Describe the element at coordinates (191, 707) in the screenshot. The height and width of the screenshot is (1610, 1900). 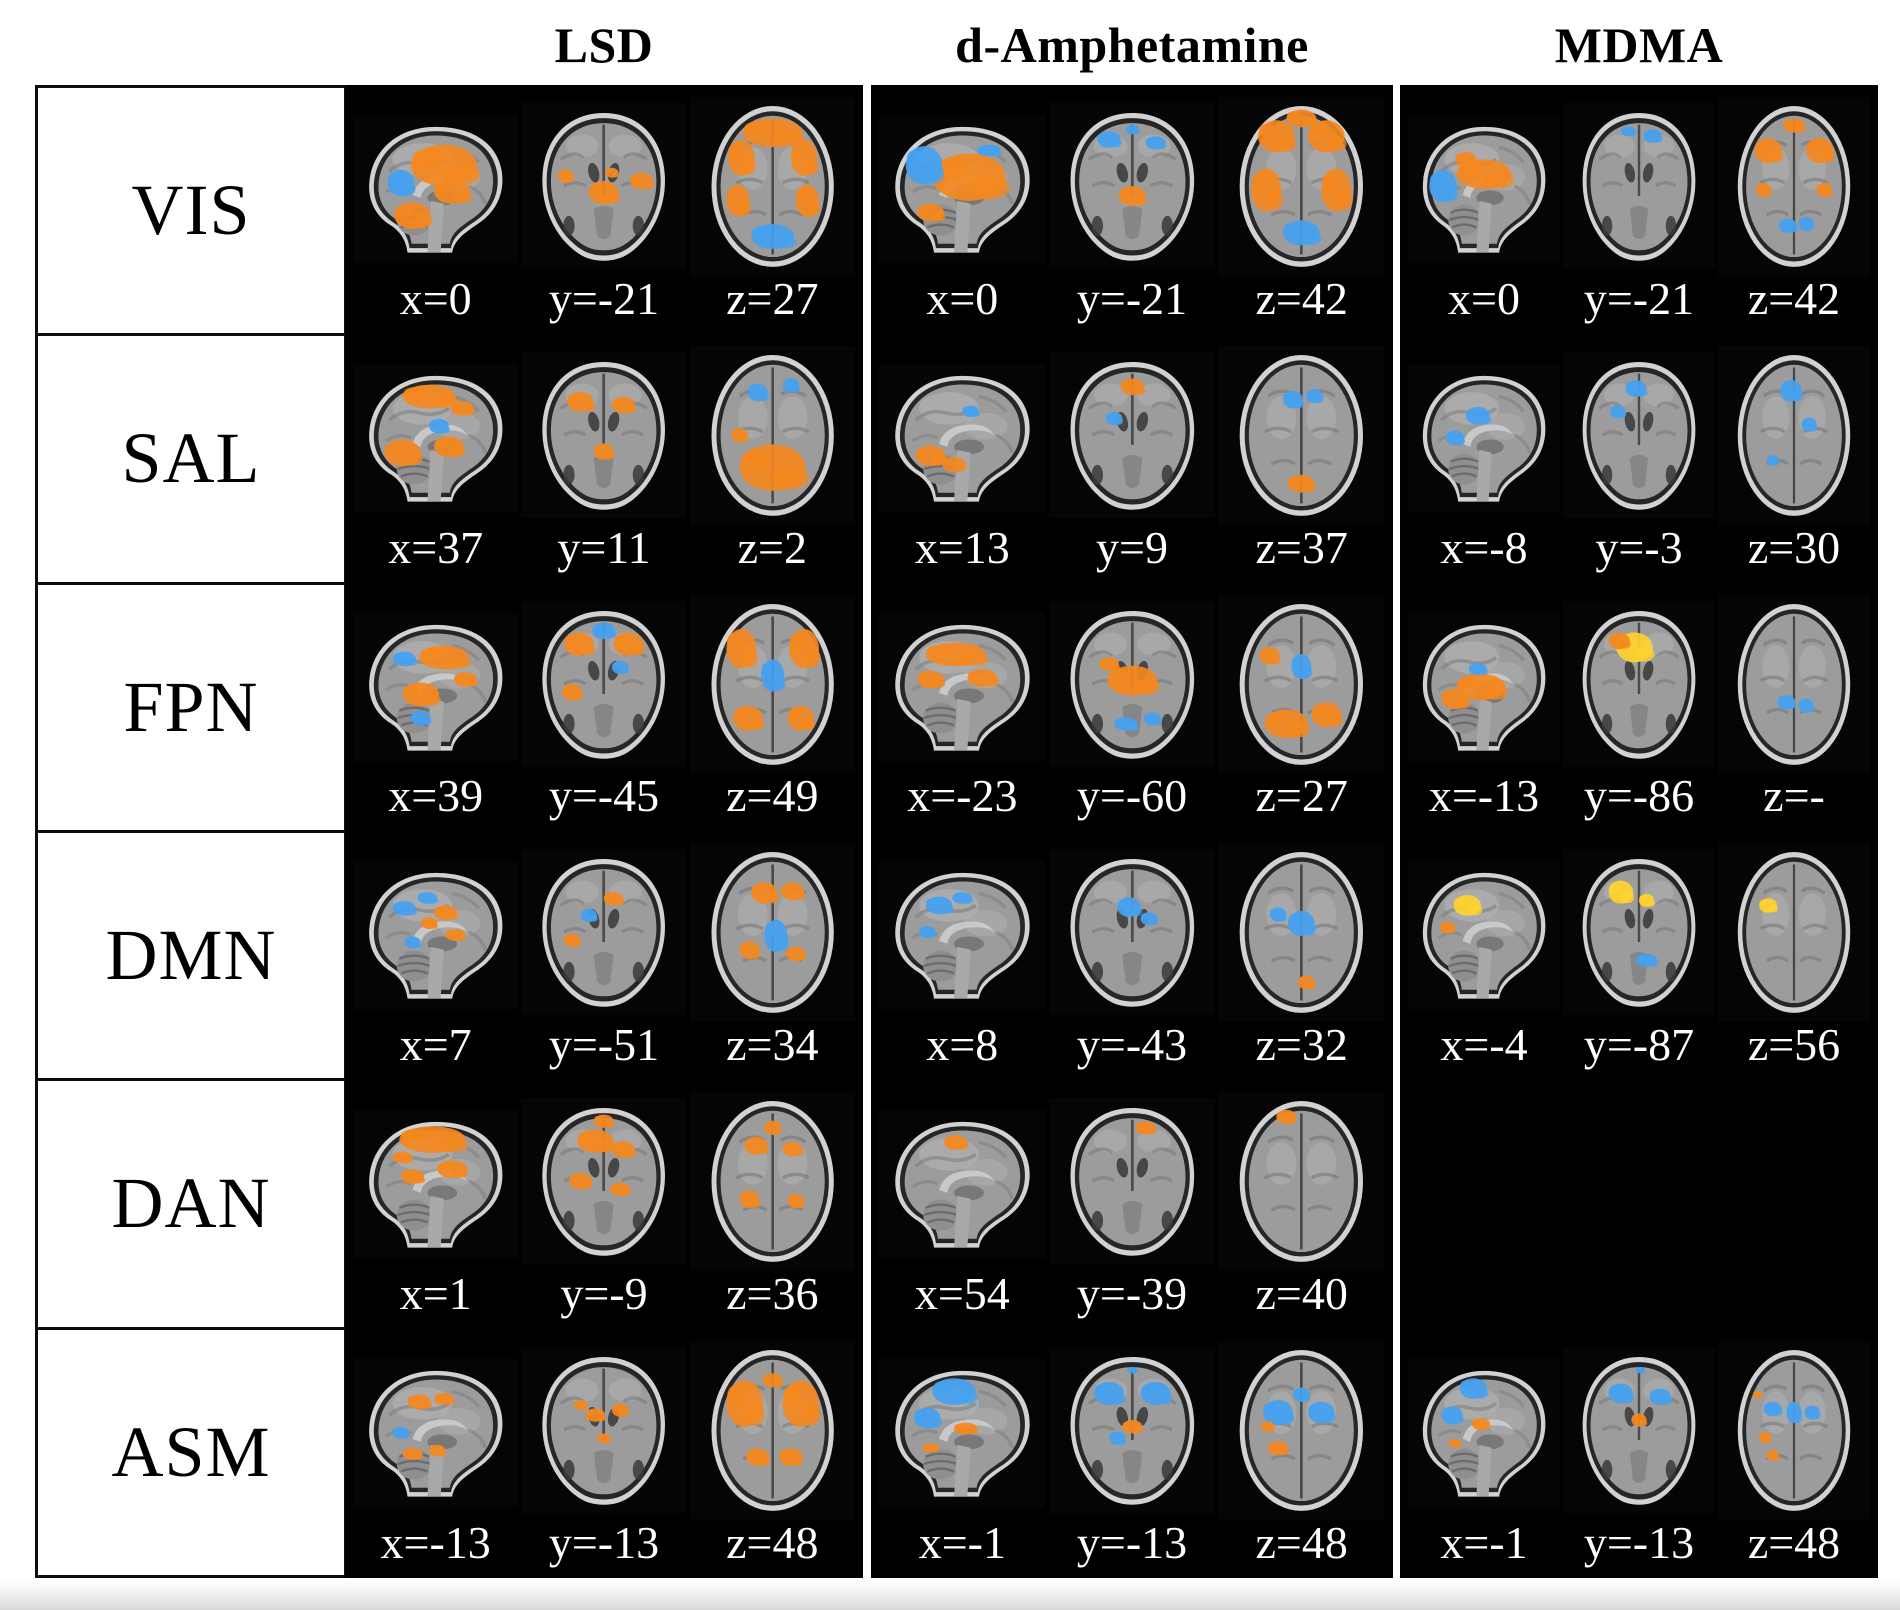
I see `row-label-box-fpn: FPN` at that location.